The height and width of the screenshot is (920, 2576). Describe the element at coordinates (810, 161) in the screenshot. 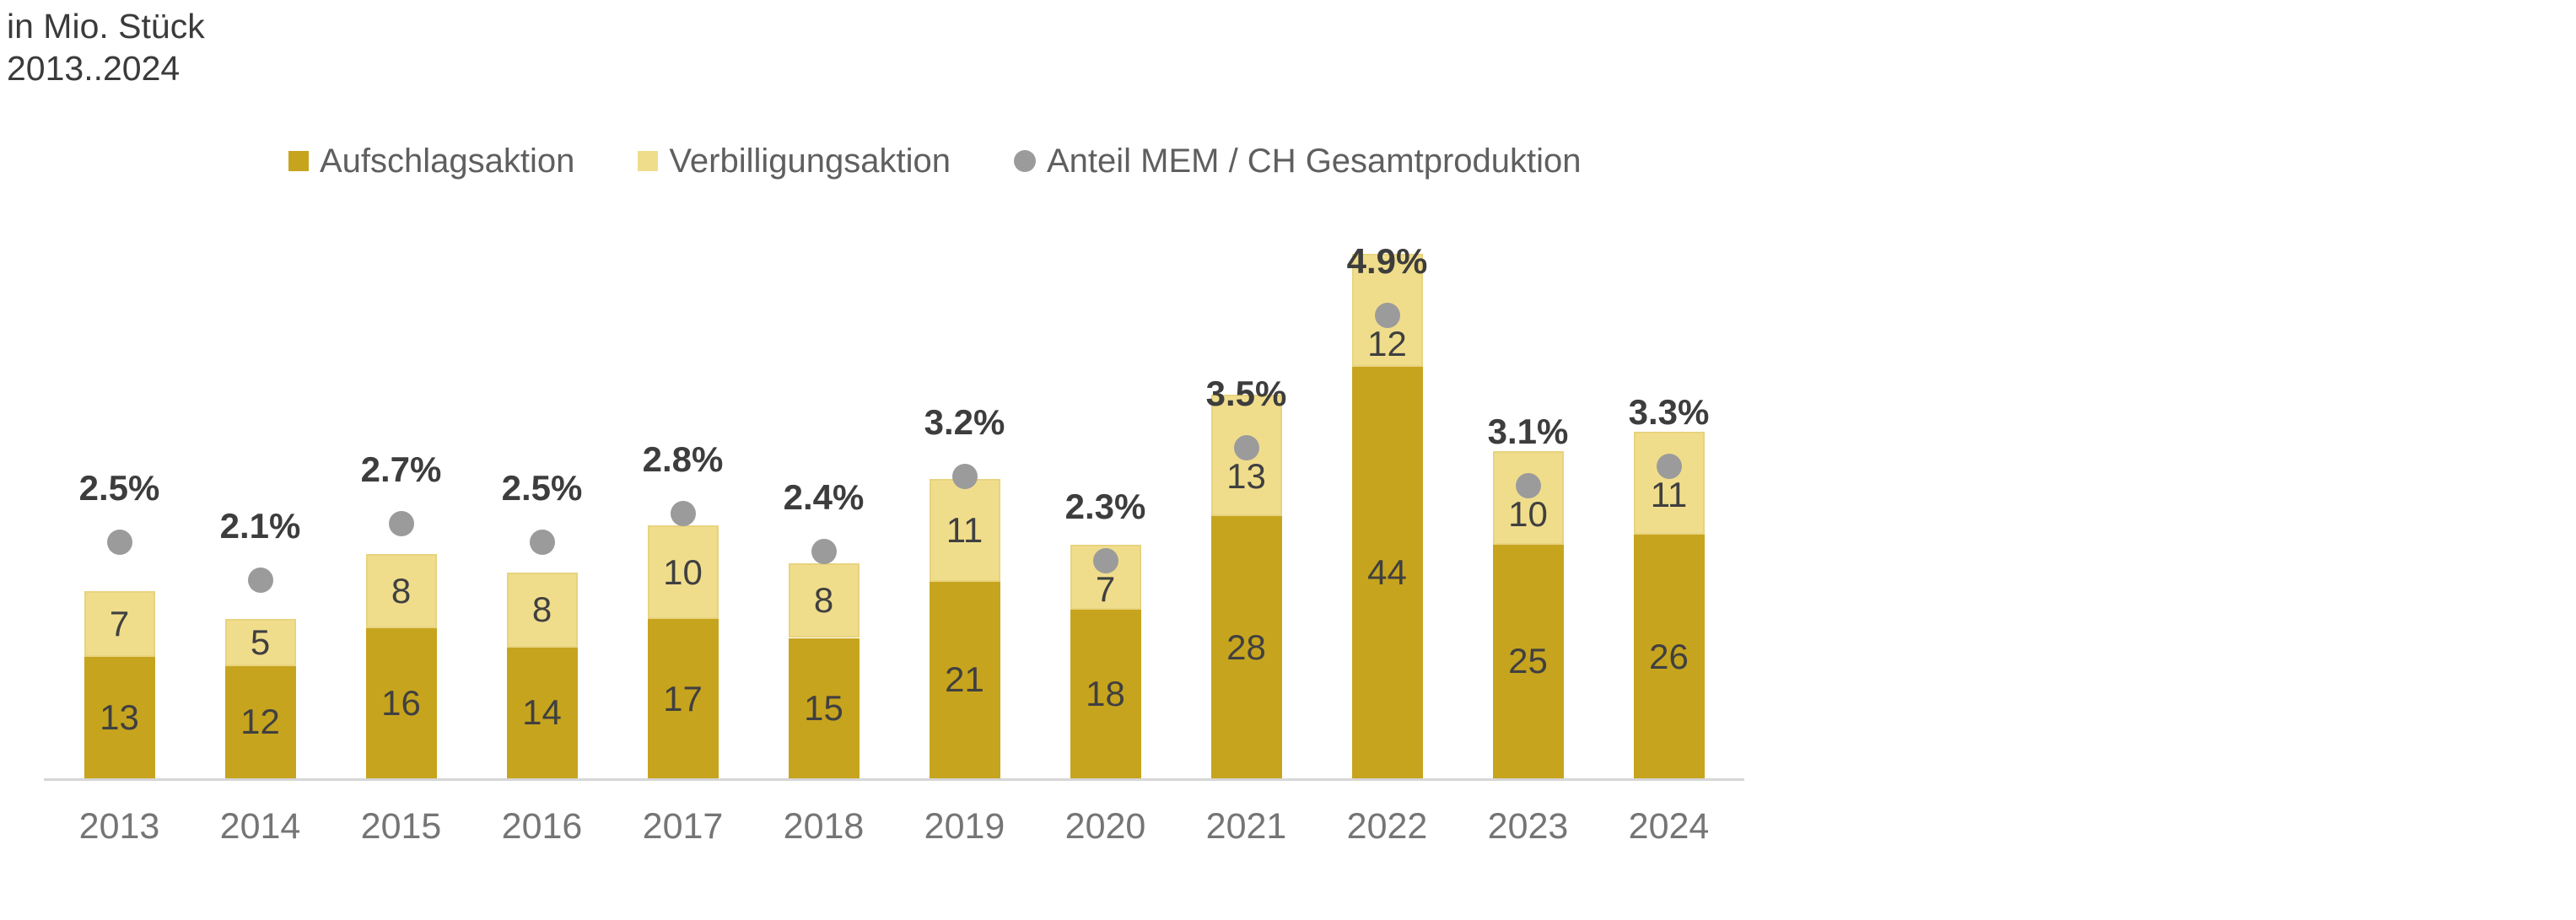

I see `legend-label: Verbilligungsaktion` at that location.